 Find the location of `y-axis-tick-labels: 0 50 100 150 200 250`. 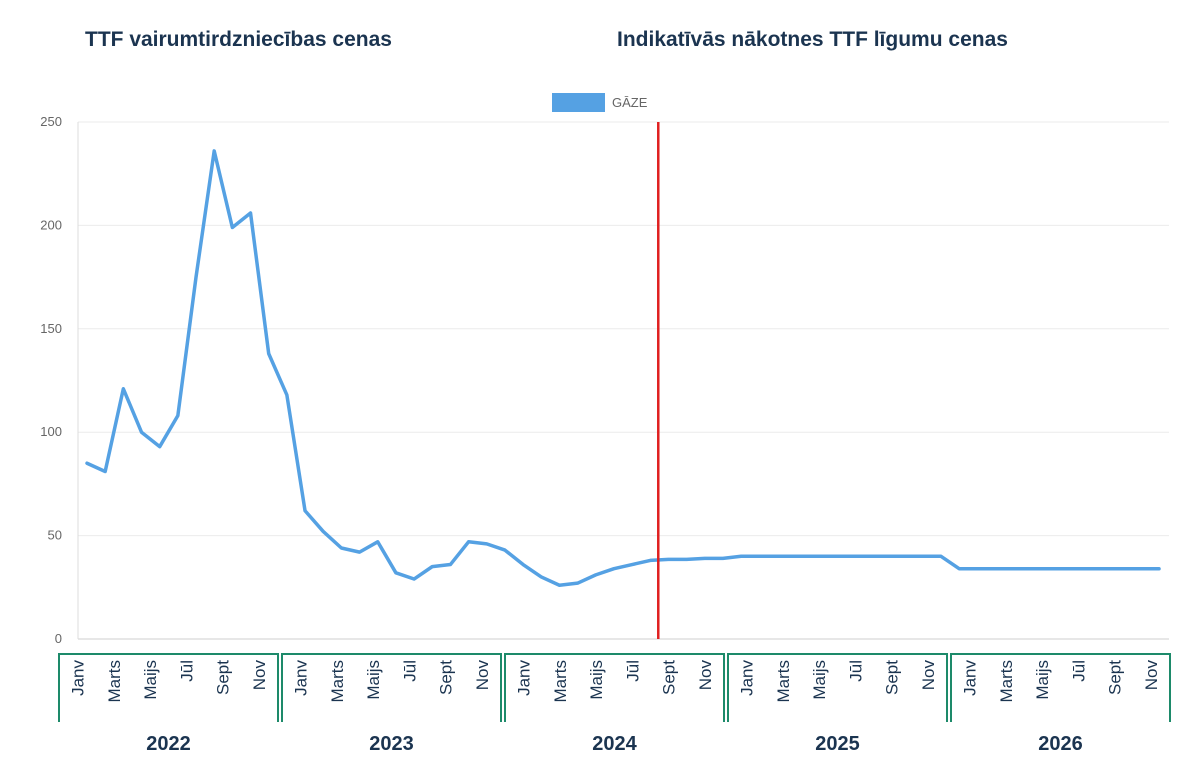

y-axis-tick-labels: 0 50 100 150 200 250 is located at coordinates (51, 380).